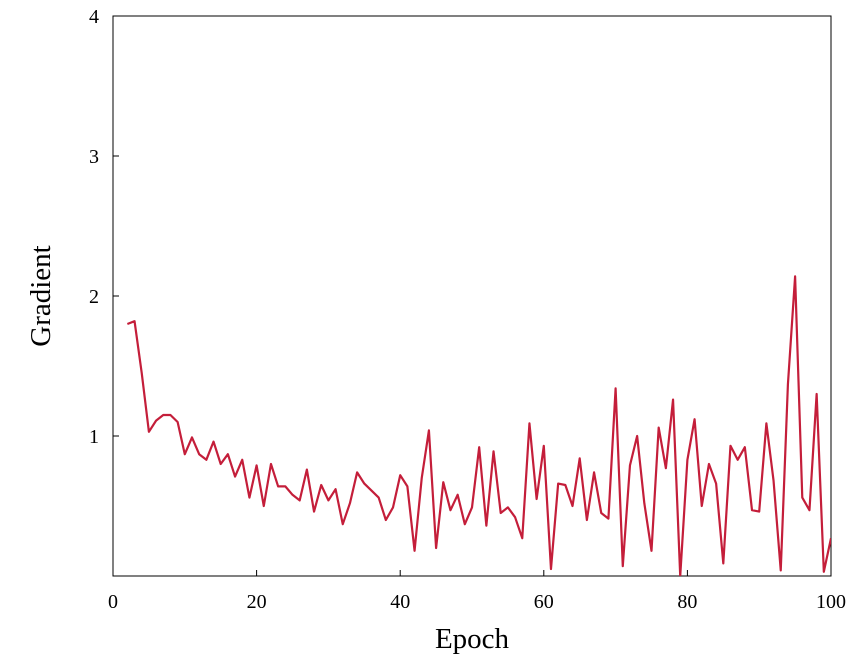  What do you see at coordinates (94, 157) in the screenshot?
I see `y-tick-label: 3` at bounding box center [94, 157].